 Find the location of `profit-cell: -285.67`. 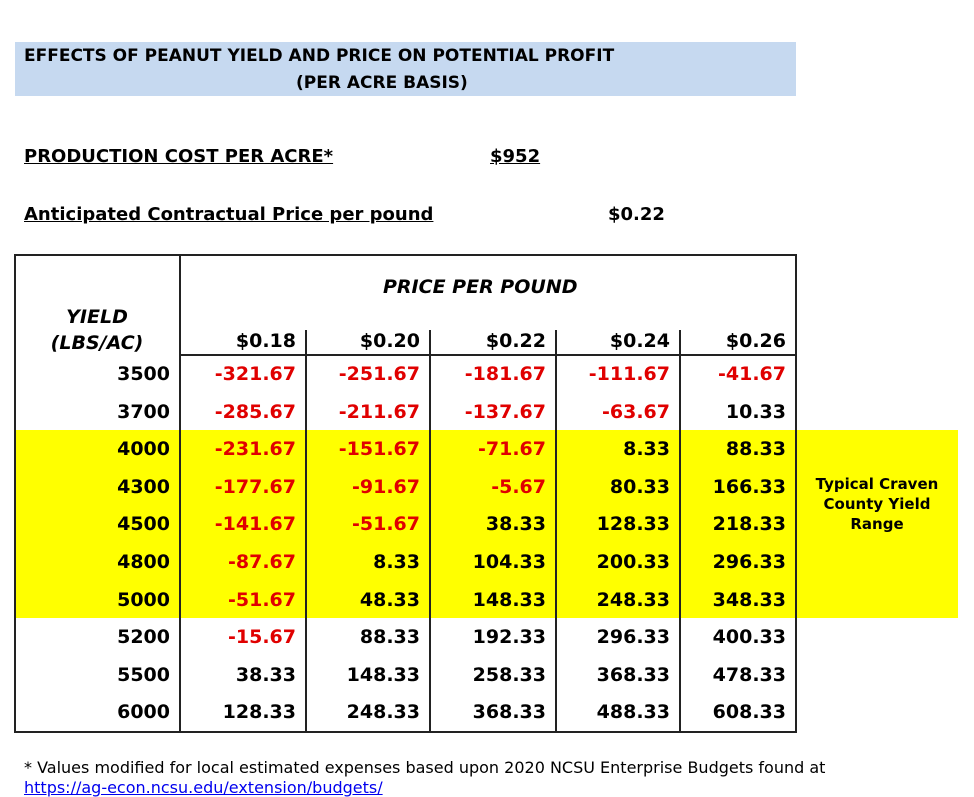

profit-cell: -285.67 is located at coordinates (255, 411).